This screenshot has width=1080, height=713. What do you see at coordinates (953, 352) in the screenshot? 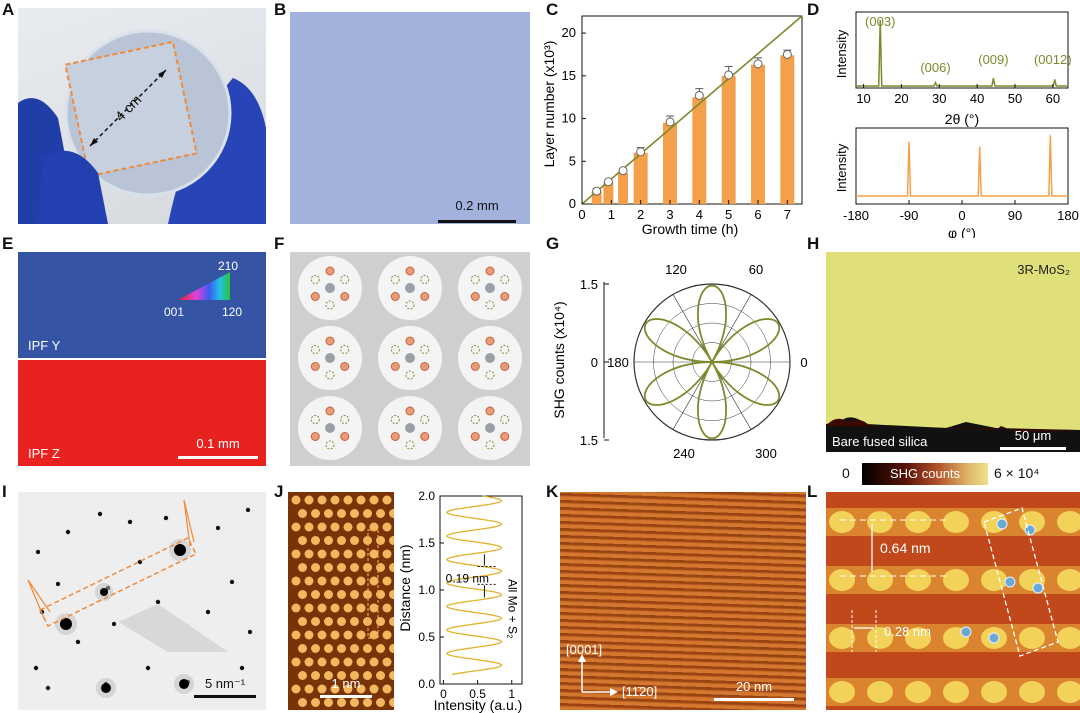
I see `shg-map: 3R-MoS₂ Bare fused silica 50 μm` at bounding box center [953, 352].